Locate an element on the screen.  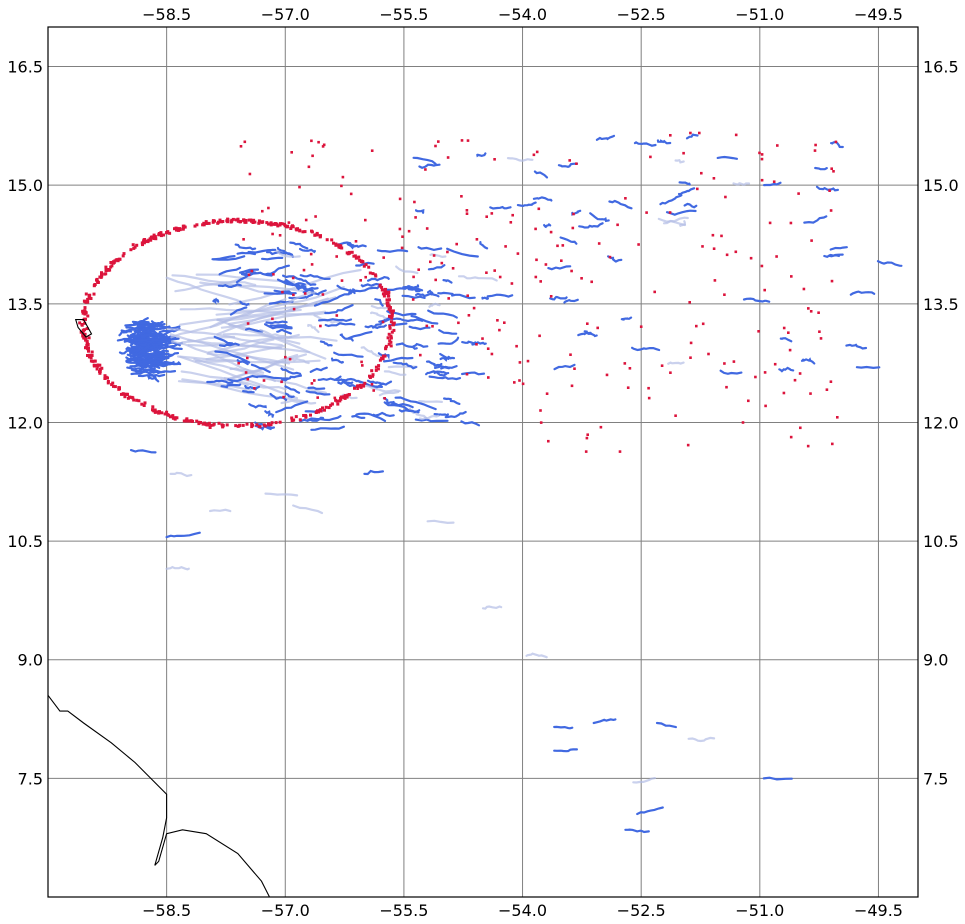
lon-tick-label-top: −55.5 is located at coordinates (403, 14).